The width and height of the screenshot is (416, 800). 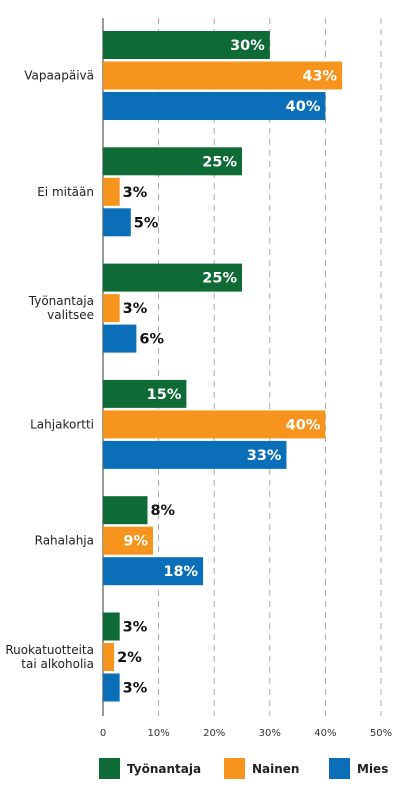 What do you see at coordinates (325, 733) in the screenshot?
I see `x-tick-label: 40%` at bounding box center [325, 733].